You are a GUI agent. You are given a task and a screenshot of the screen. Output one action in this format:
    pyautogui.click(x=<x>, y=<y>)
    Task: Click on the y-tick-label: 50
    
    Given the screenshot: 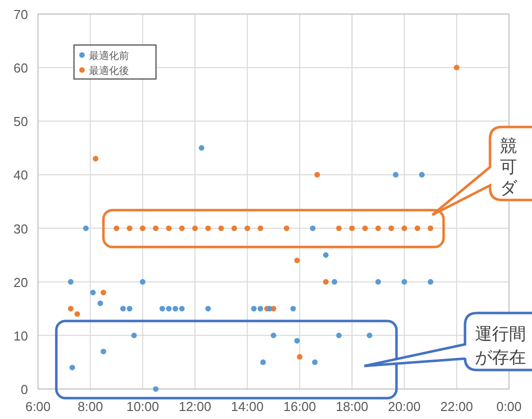 What is the action you would take?
    pyautogui.click(x=21, y=122)
    